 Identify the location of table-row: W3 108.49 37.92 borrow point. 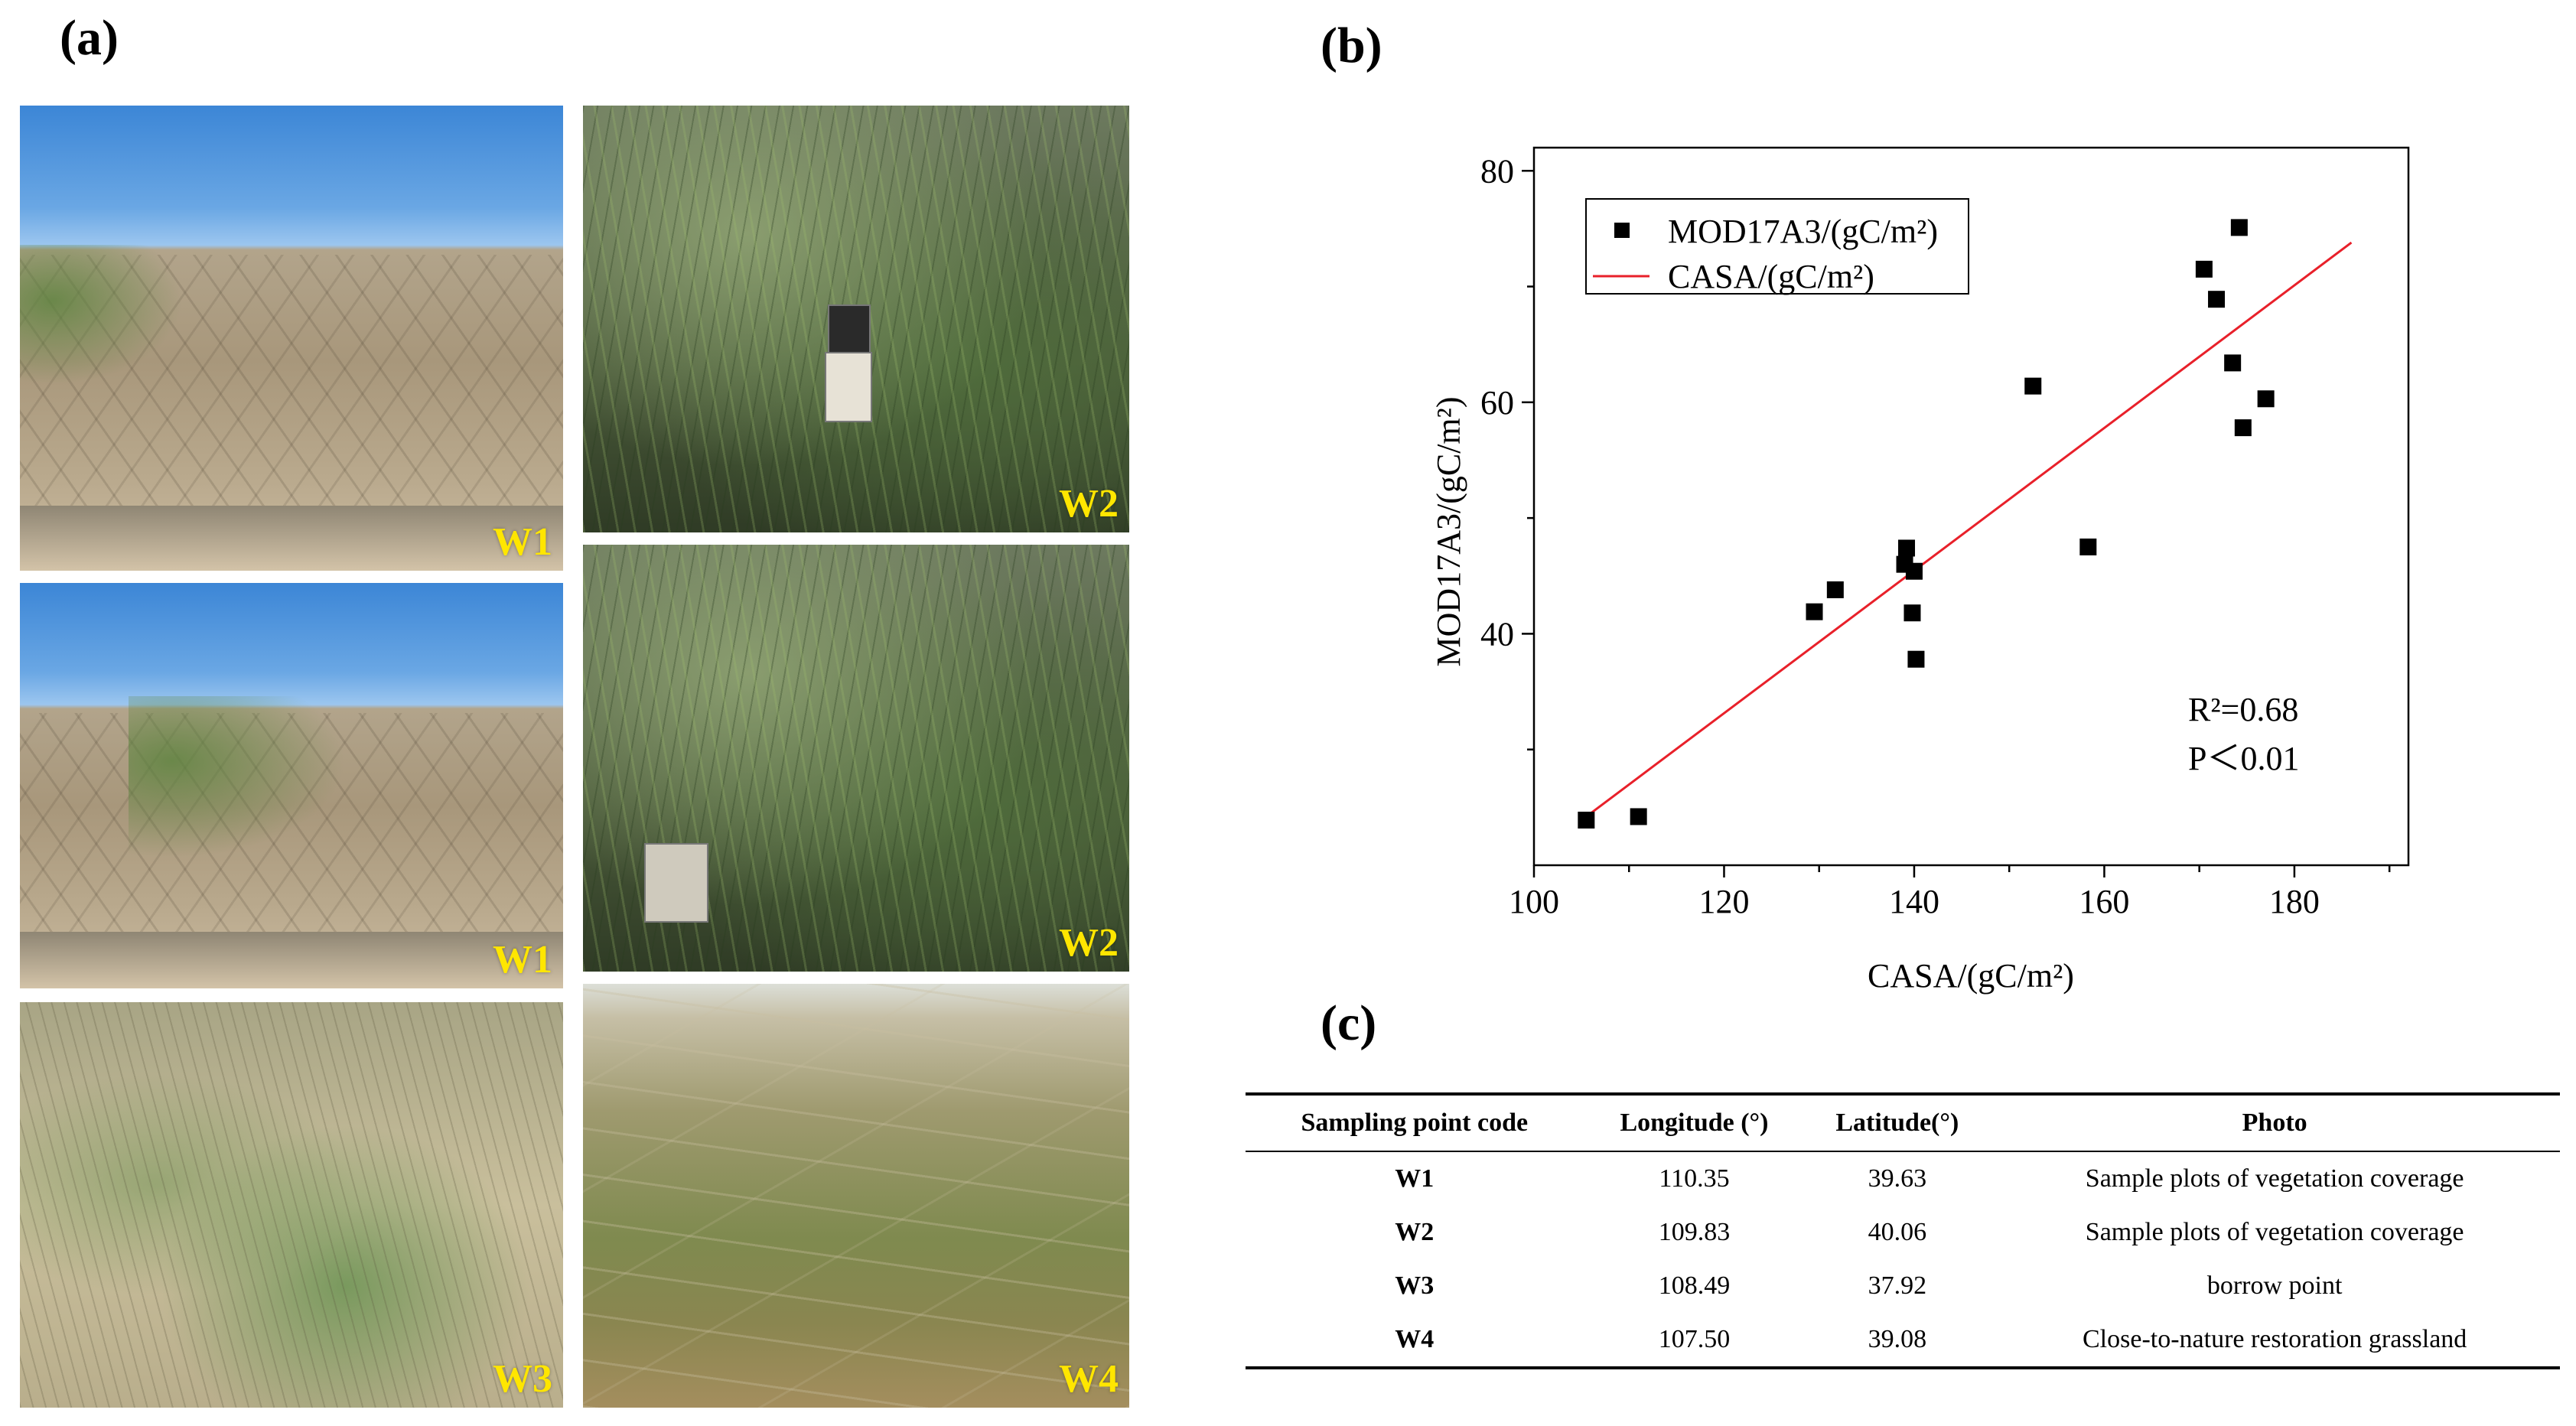
(1903, 1286).